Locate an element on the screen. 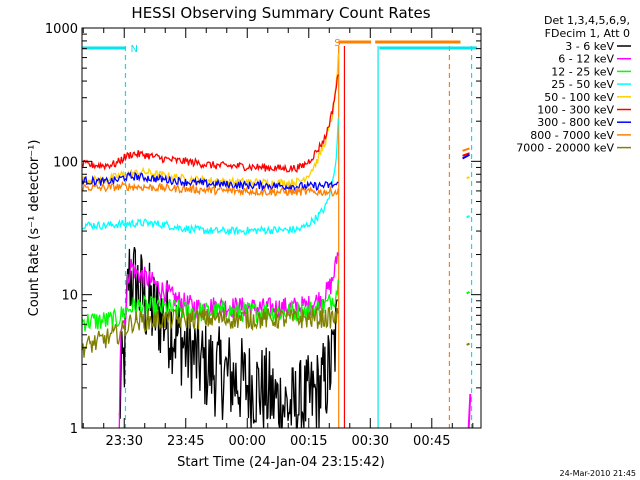 The width and height of the screenshot is (640, 480). x-tick-label-5: 00:45 is located at coordinates (431, 441).